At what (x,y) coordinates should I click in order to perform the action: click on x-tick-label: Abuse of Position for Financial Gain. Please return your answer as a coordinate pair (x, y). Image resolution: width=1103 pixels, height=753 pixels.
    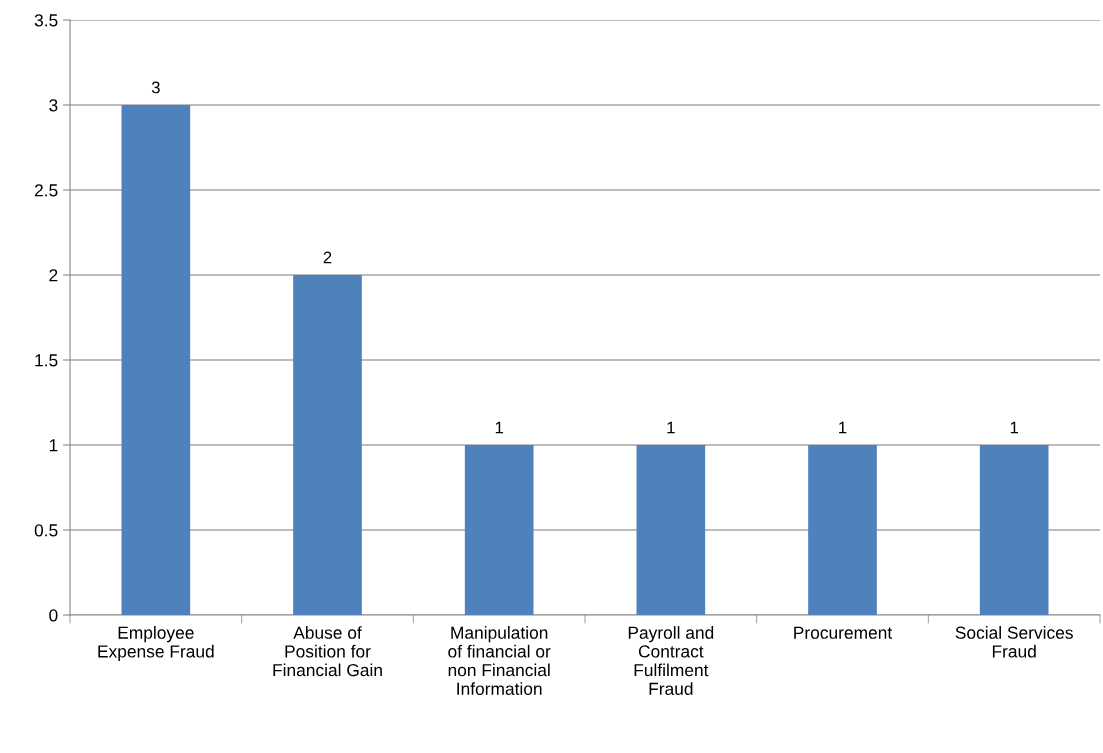
    Looking at the image, I should click on (327, 651).